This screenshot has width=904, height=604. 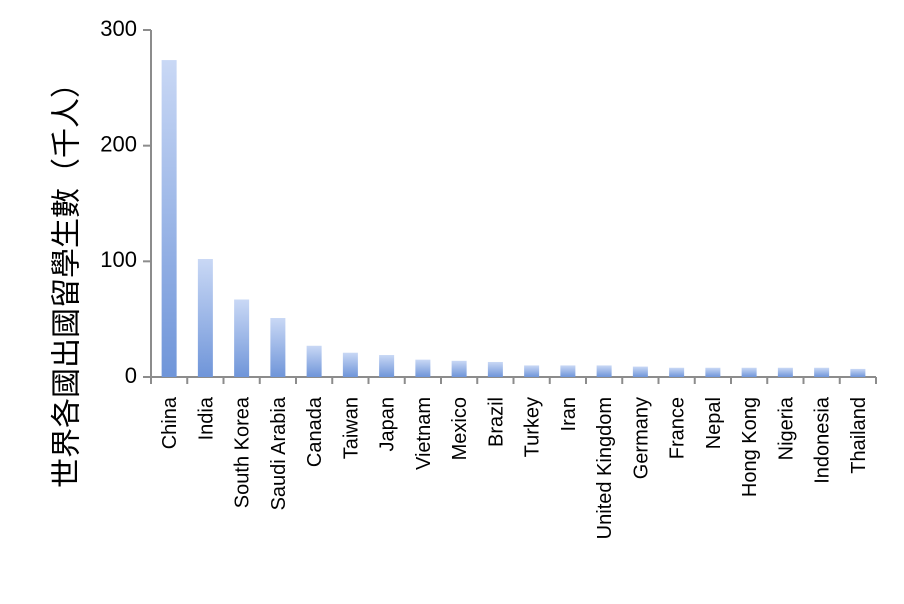 I want to click on bar-taiwan, so click(x=350, y=364).